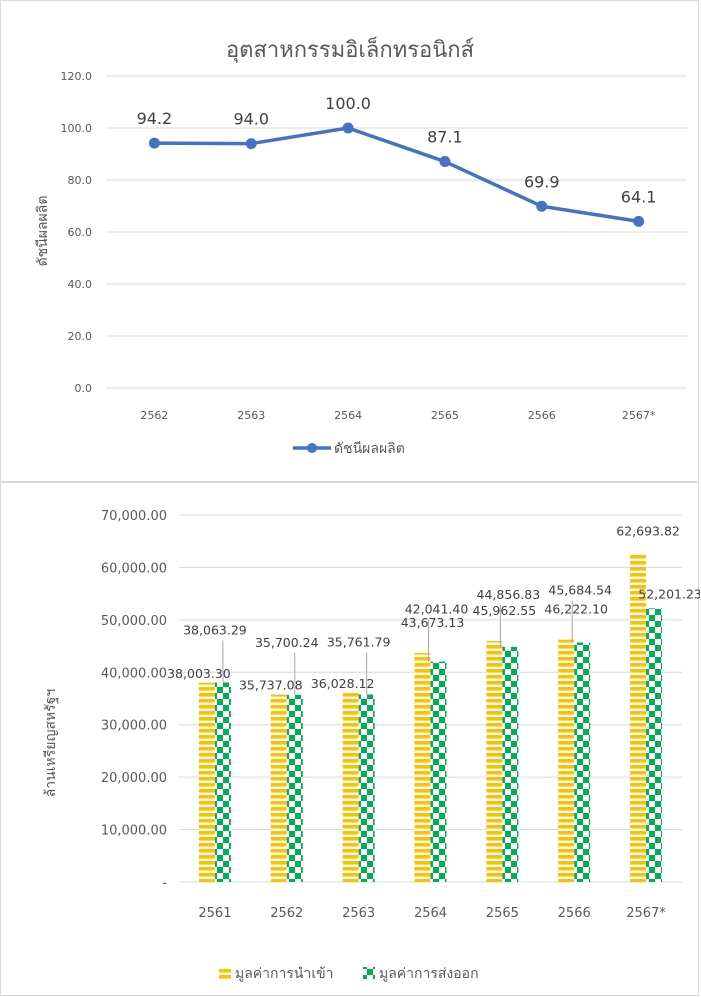  What do you see at coordinates (134, 673) in the screenshot?
I see `y-tick-label: 40,000.00` at bounding box center [134, 673].